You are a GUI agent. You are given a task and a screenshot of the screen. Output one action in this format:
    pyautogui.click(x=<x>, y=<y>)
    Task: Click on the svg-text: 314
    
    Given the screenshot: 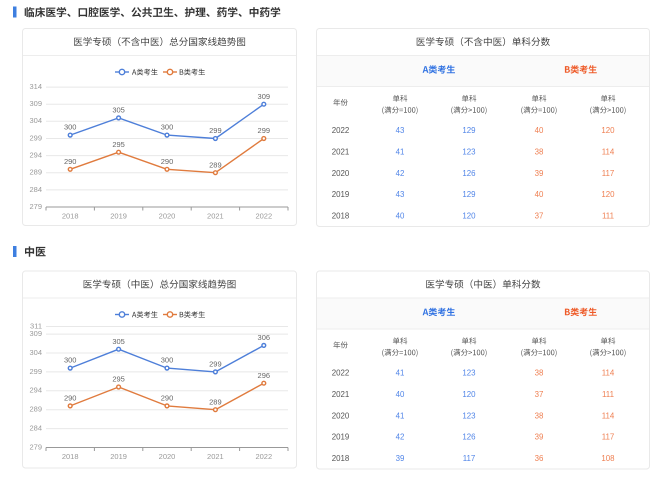 What is the action you would take?
    pyautogui.click(x=35, y=86)
    